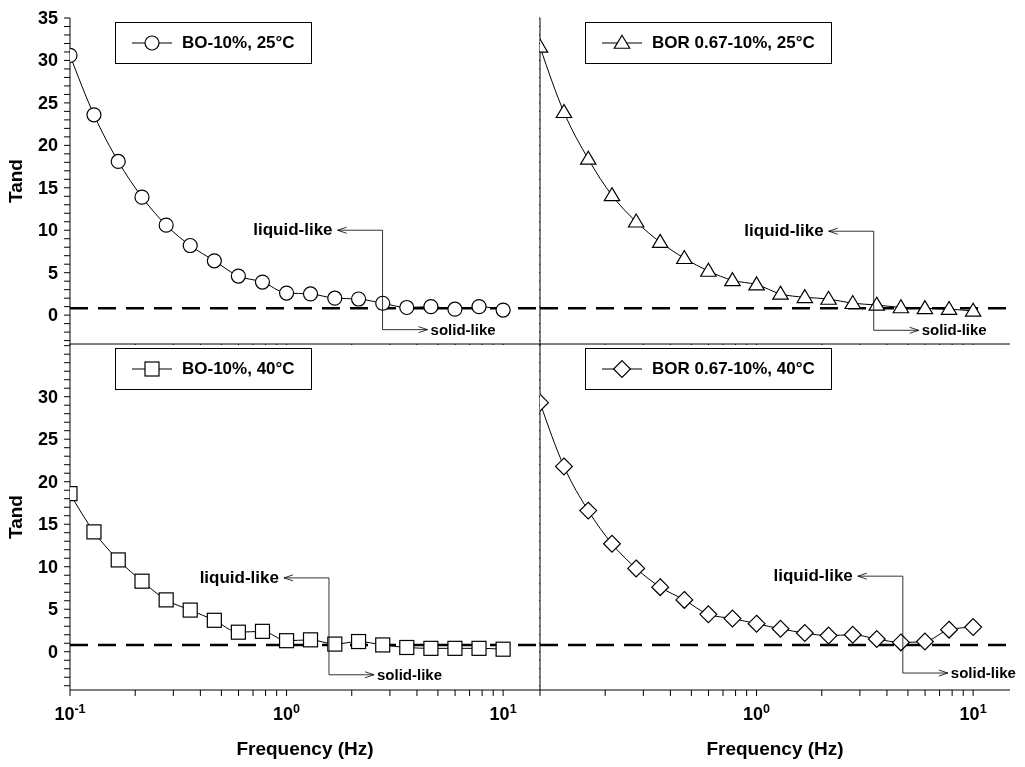 This screenshot has height=767, width=1025. Describe the element at coordinates (238, 43) in the screenshot. I see `legend-label: BO-10%, 25°C` at that location.